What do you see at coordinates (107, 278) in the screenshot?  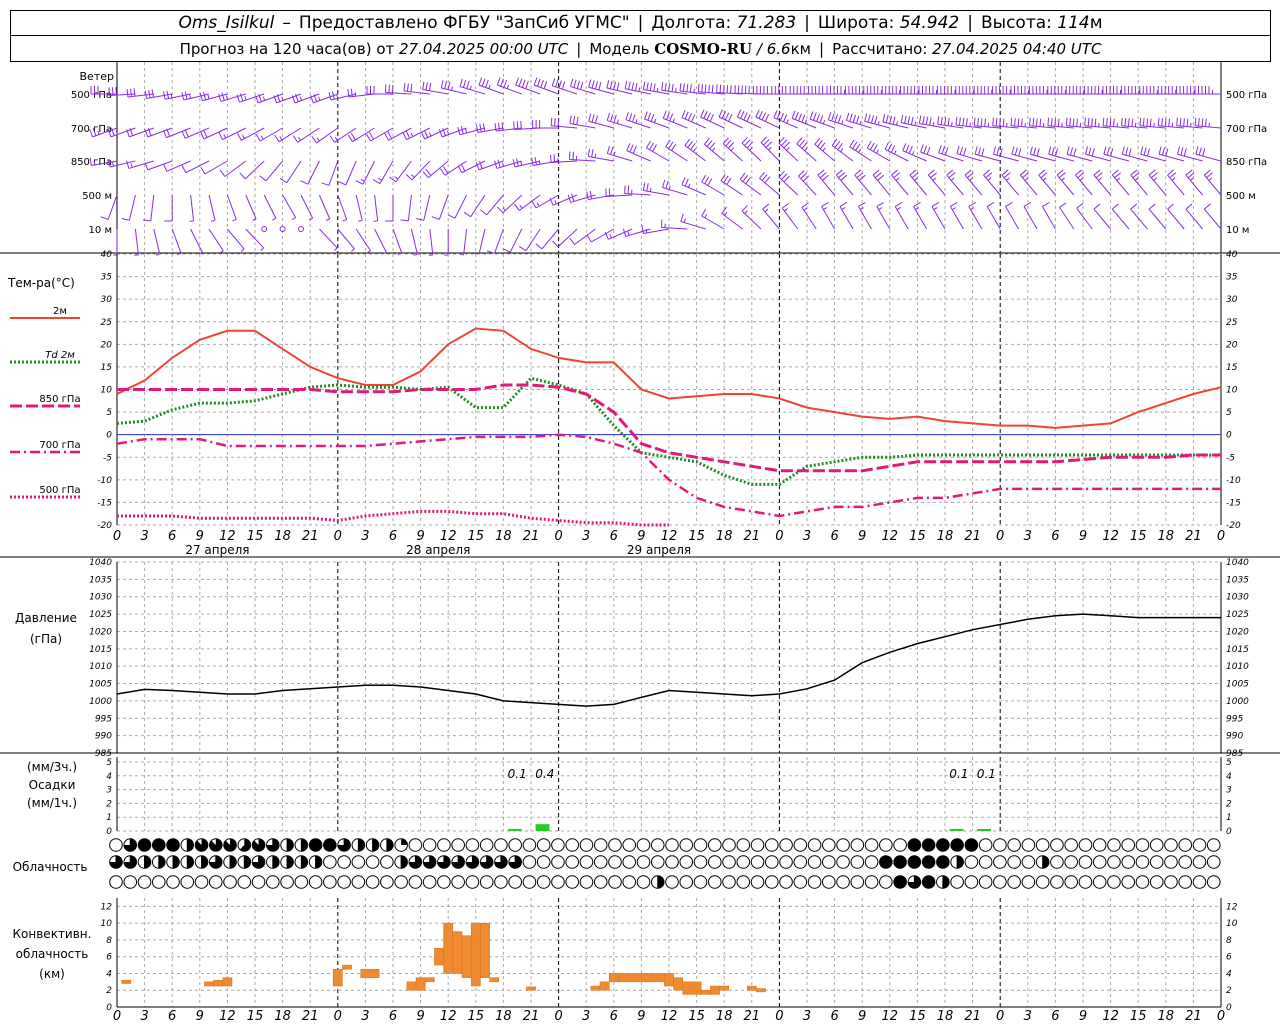 I see `temp-y-tick: 35` at bounding box center [107, 278].